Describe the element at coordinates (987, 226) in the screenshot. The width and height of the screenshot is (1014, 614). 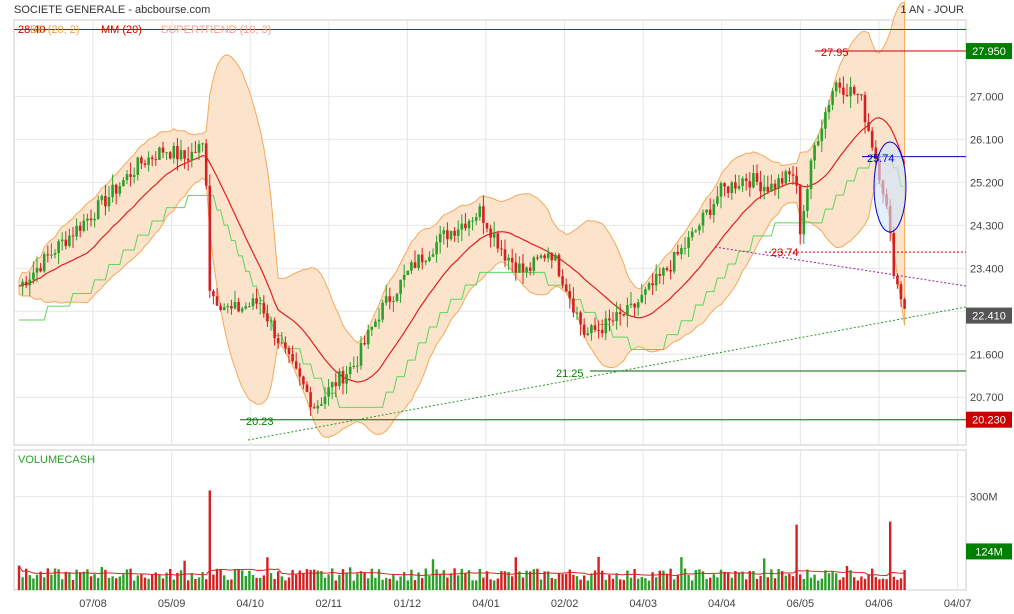
I see `price-tick-label: 24.300` at that location.